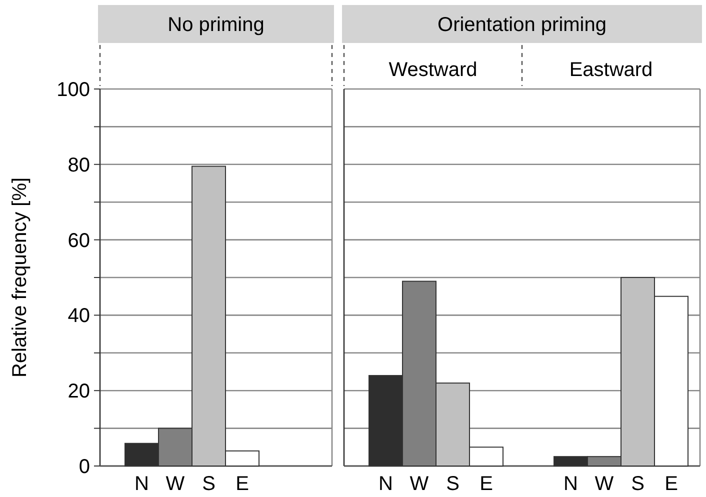  I want to click on y-tick-label: 60, so click(79, 241).